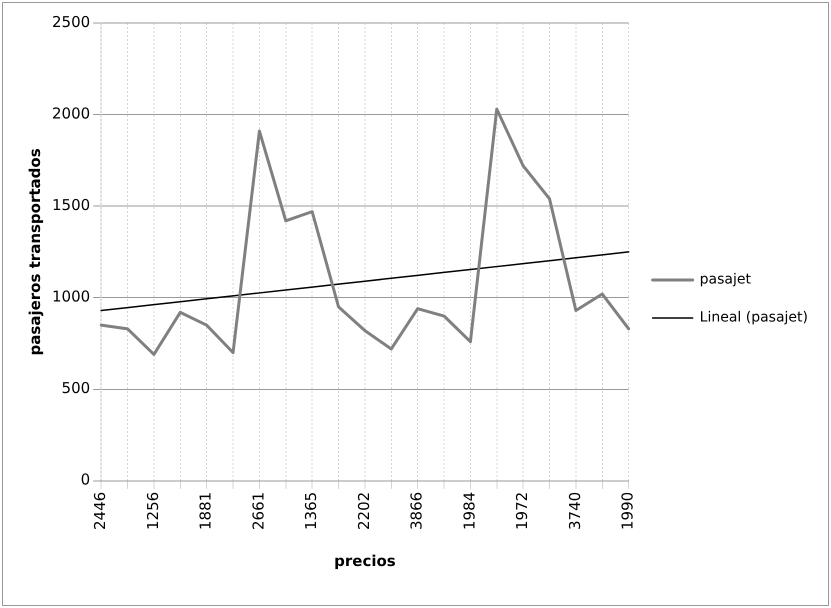 This screenshot has height=608, width=831. What do you see at coordinates (100, 511) in the screenshot?
I see `x-tick-label: 2446` at bounding box center [100, 511].